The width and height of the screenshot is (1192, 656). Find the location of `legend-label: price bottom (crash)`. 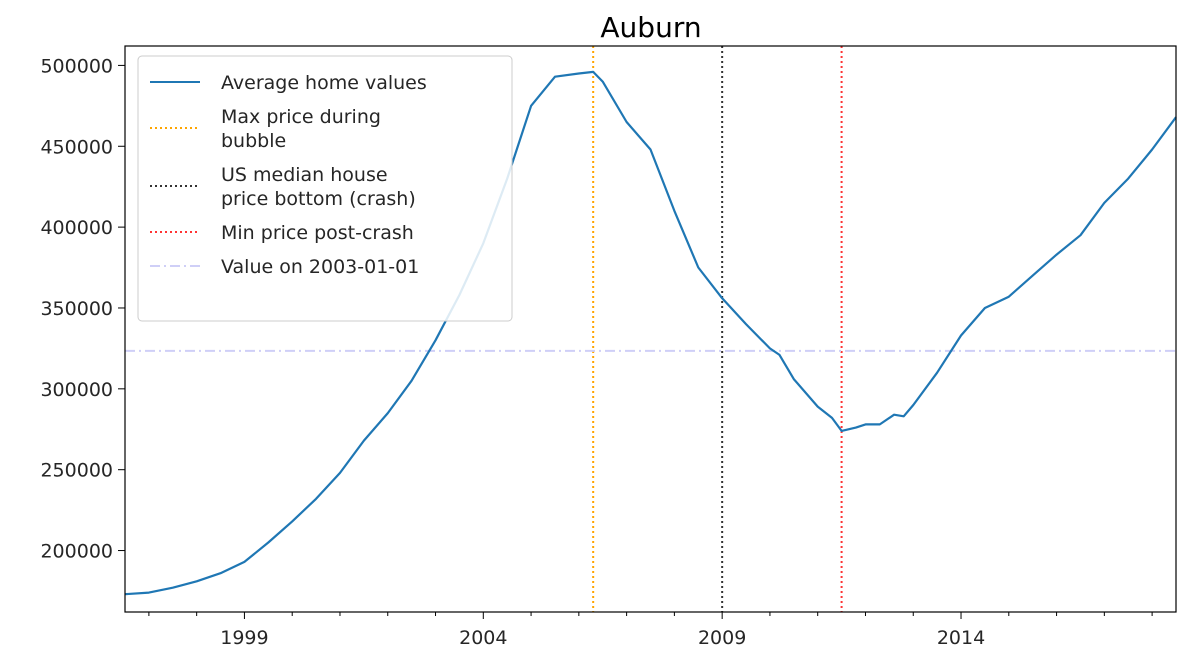

legend-label: price bottom (crash) is located at coordinates (318, 199).